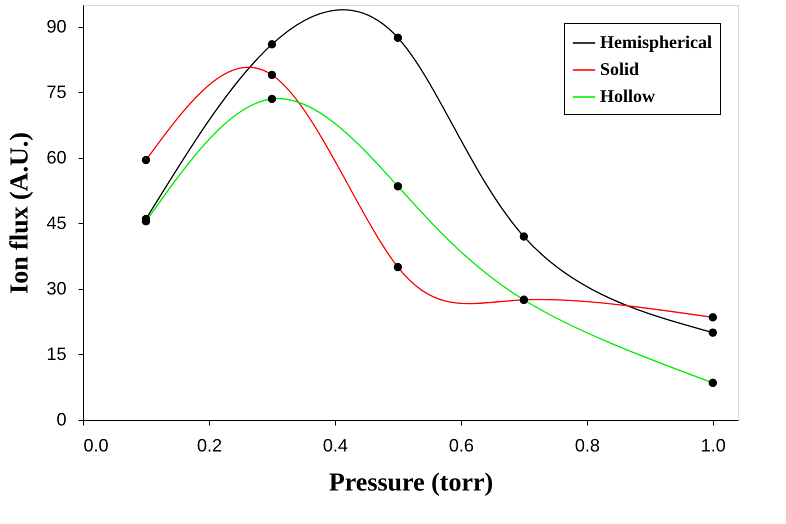  What do you see at coordinates (96, 446) in the screenshot?
I see `x-tick-label: 0.0` at bounding box center [96, 446].